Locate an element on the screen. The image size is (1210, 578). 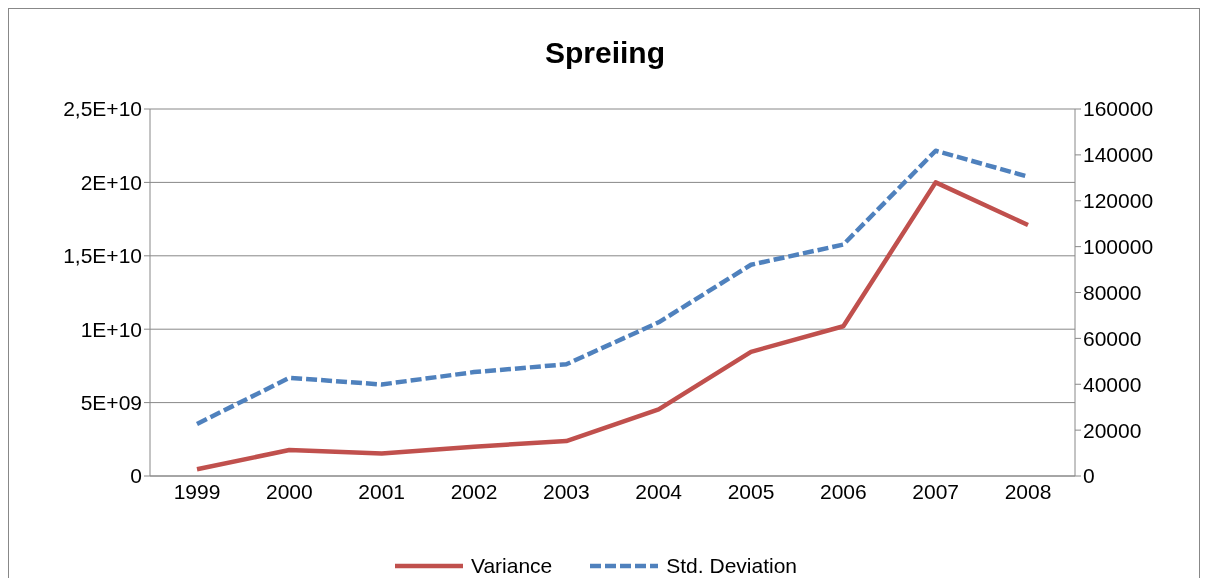
y2-tick-label: 60000 is located at coordinates (1112, 338).